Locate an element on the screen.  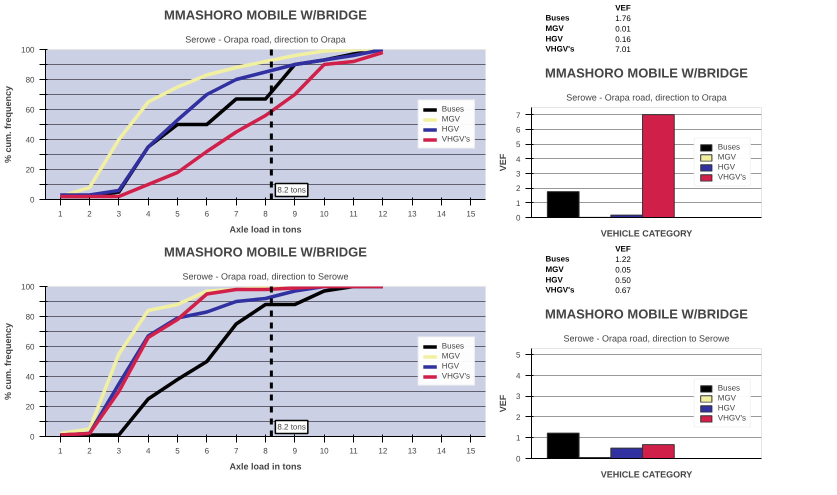
y-tick-label: 7 is located at coordinates (519, 115).